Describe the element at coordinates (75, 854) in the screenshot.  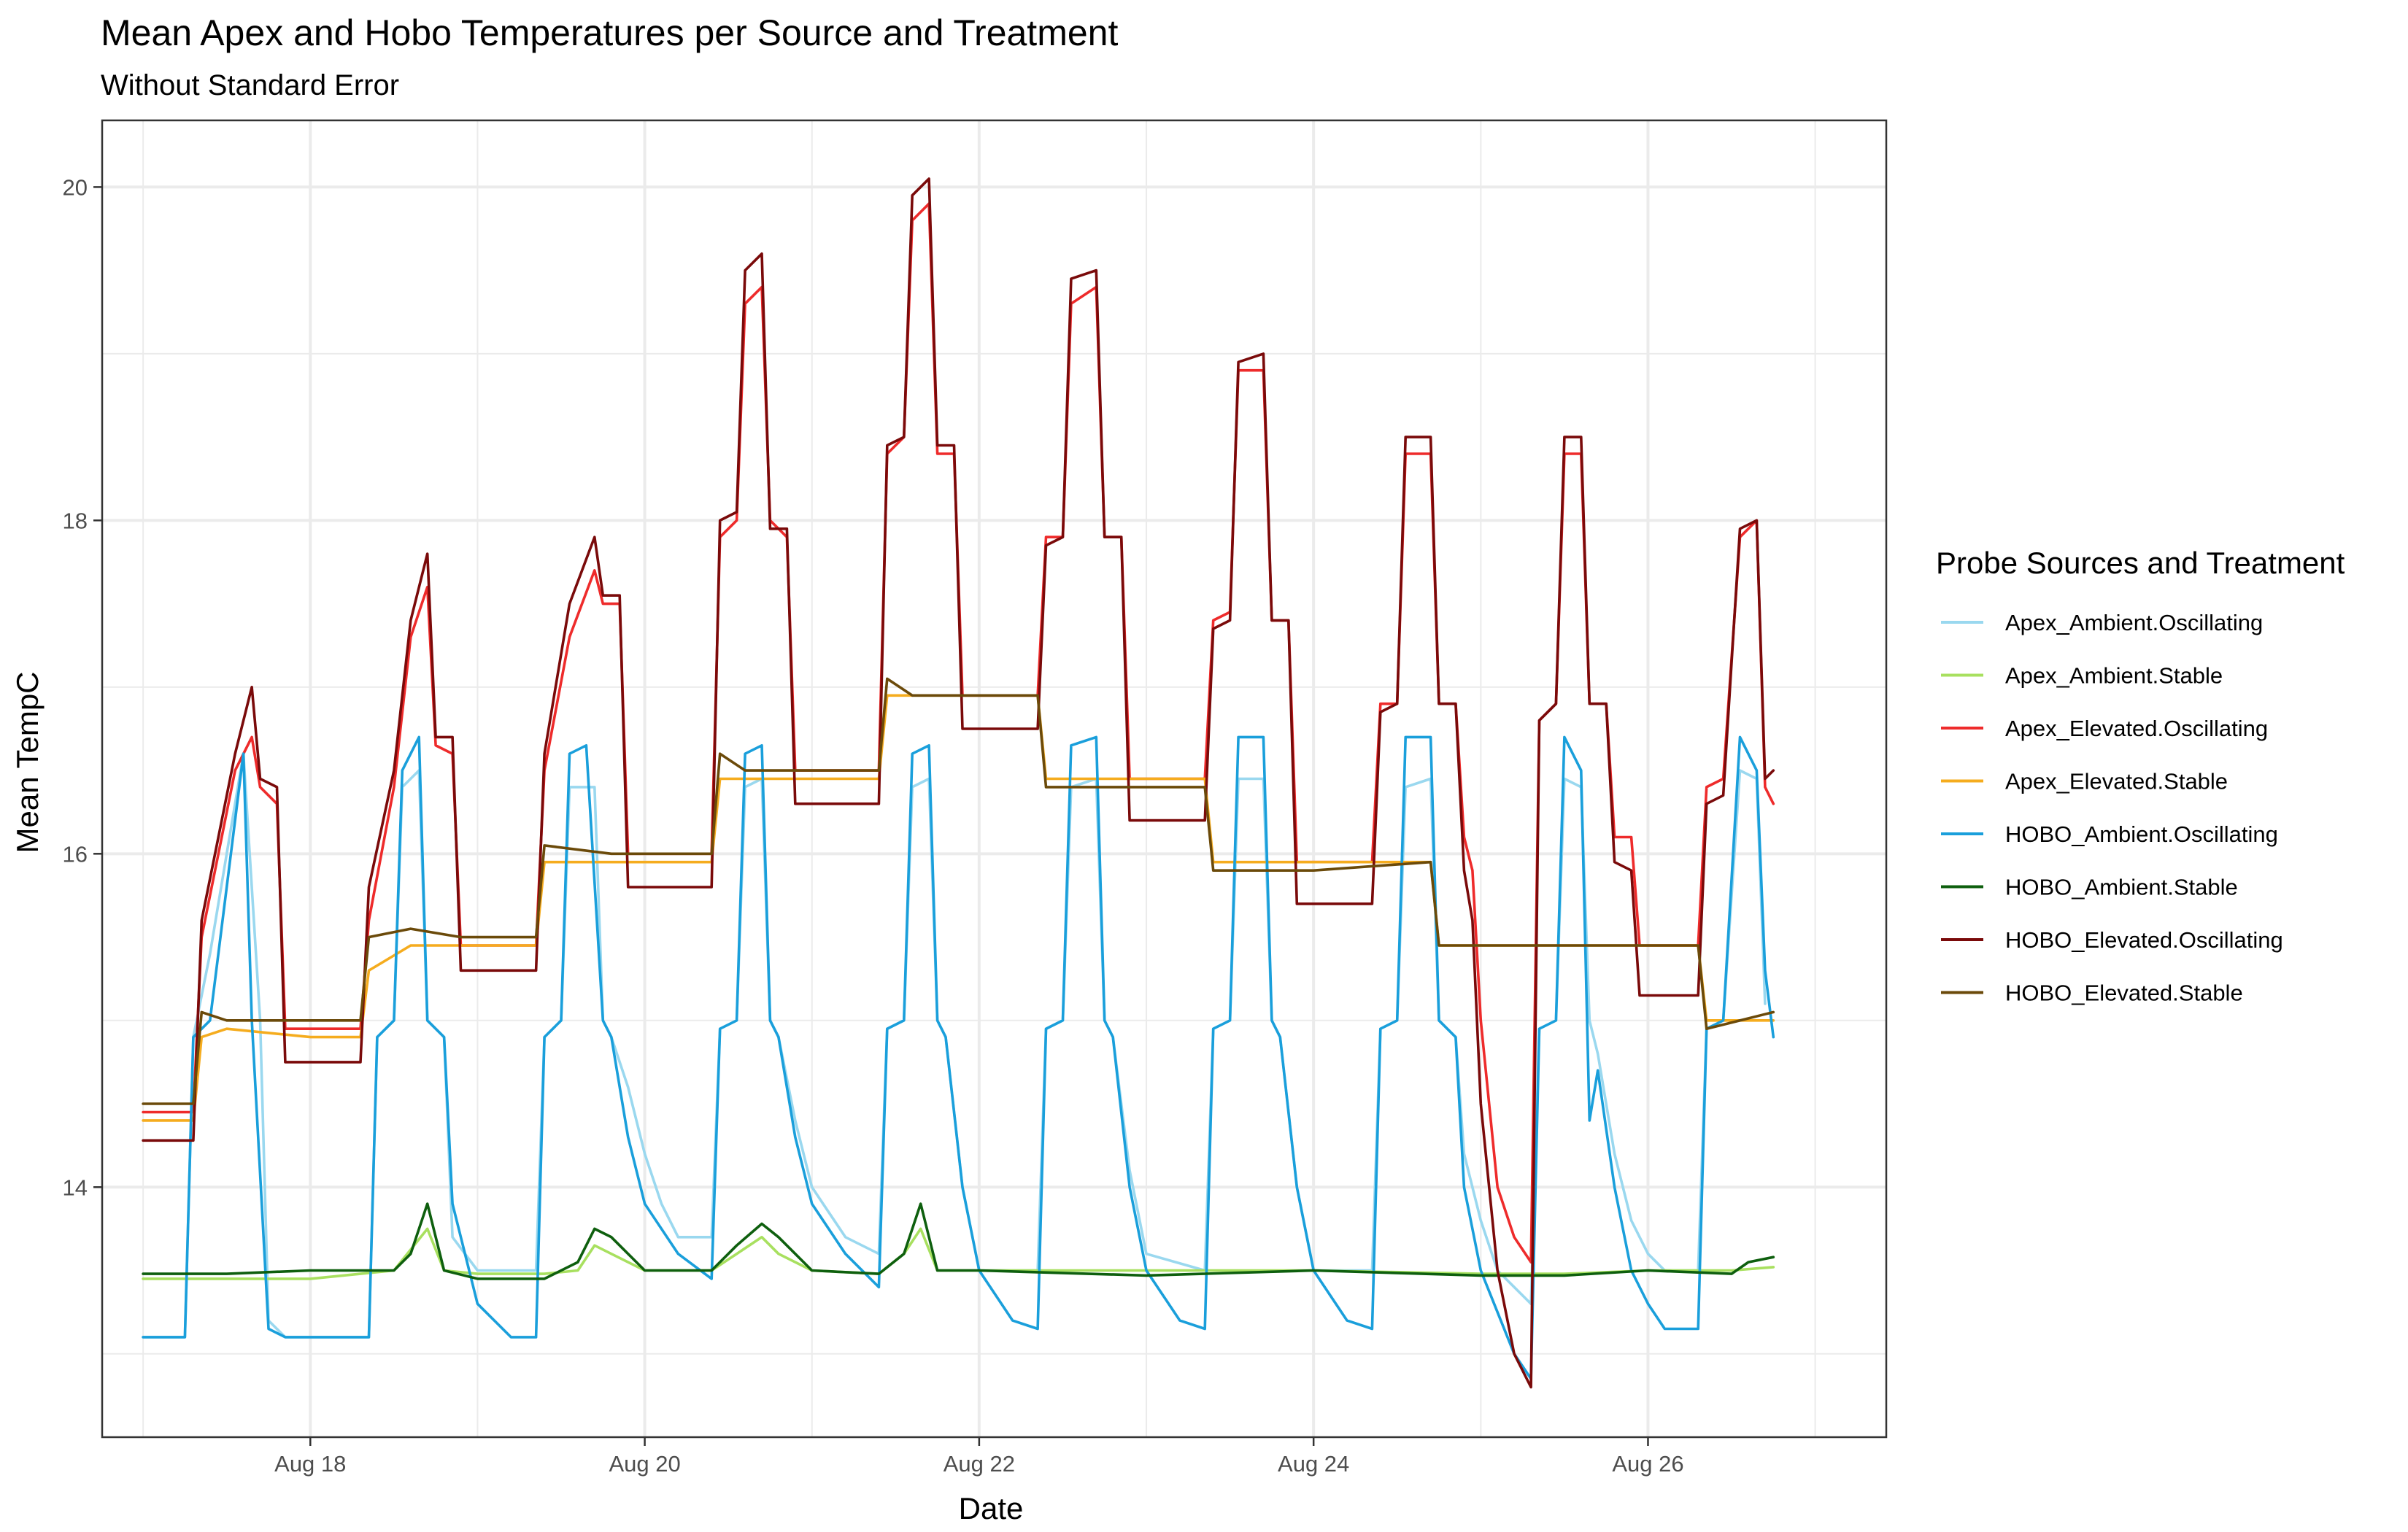
I see `y-tick-label: 16` at that location.